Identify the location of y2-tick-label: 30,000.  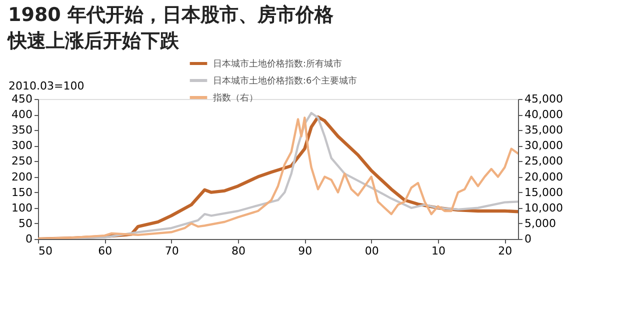
(543, 145).